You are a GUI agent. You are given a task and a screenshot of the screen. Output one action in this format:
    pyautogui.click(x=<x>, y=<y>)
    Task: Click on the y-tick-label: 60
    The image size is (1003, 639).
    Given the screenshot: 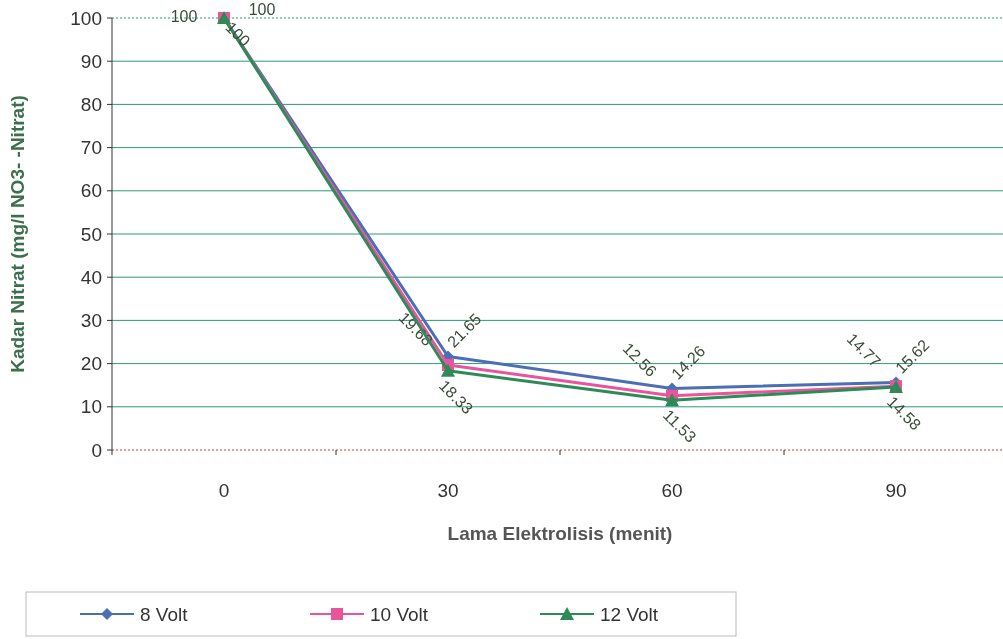 What is the action you would take?
    pyautogui.click(x=91, y=191)
    